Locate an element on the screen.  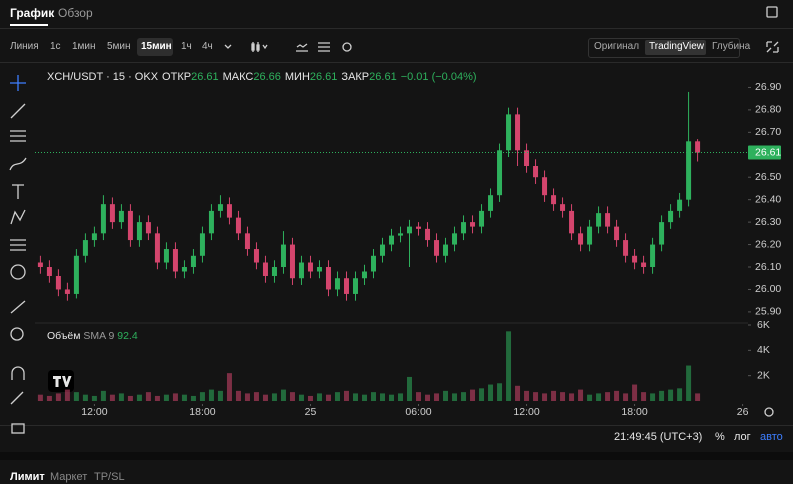
interval: 4ч is located at coordinates (207, 46).